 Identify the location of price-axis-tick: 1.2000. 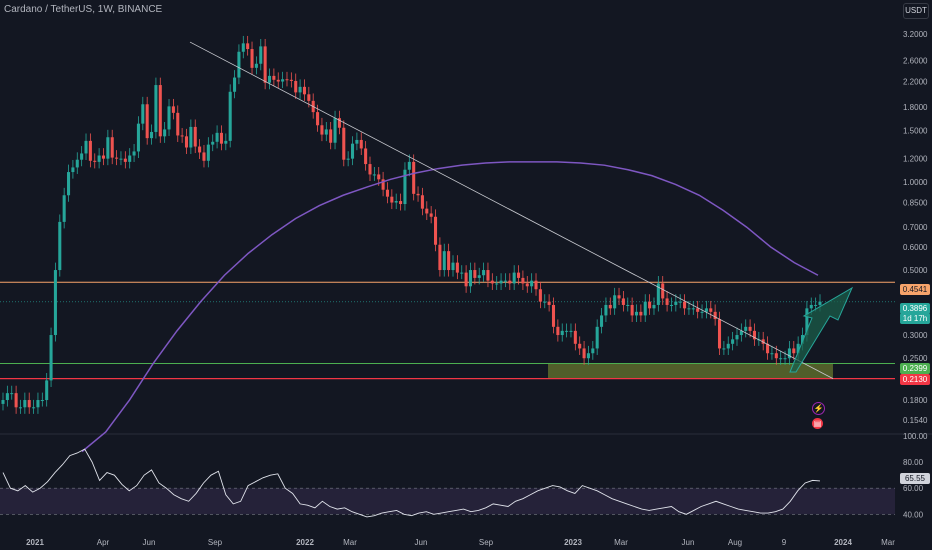
(915, 159).